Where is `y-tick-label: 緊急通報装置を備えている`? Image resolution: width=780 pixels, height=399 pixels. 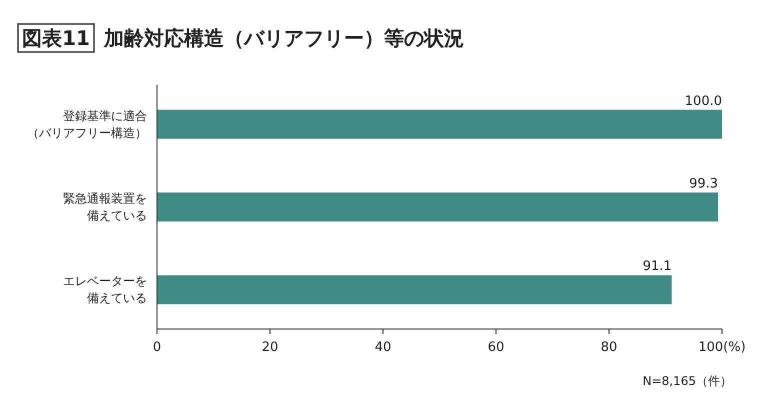 y-tick-label: 緊急通報装置を備えている is located at coordinates (105, 207).